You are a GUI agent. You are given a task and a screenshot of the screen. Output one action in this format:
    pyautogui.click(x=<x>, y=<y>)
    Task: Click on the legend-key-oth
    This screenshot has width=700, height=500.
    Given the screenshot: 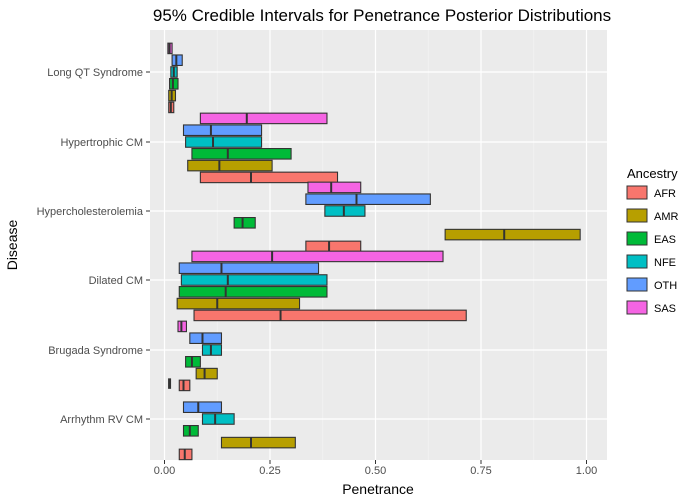 What is the action you would take?
    pyautogui.click(x=637, y=284)
    